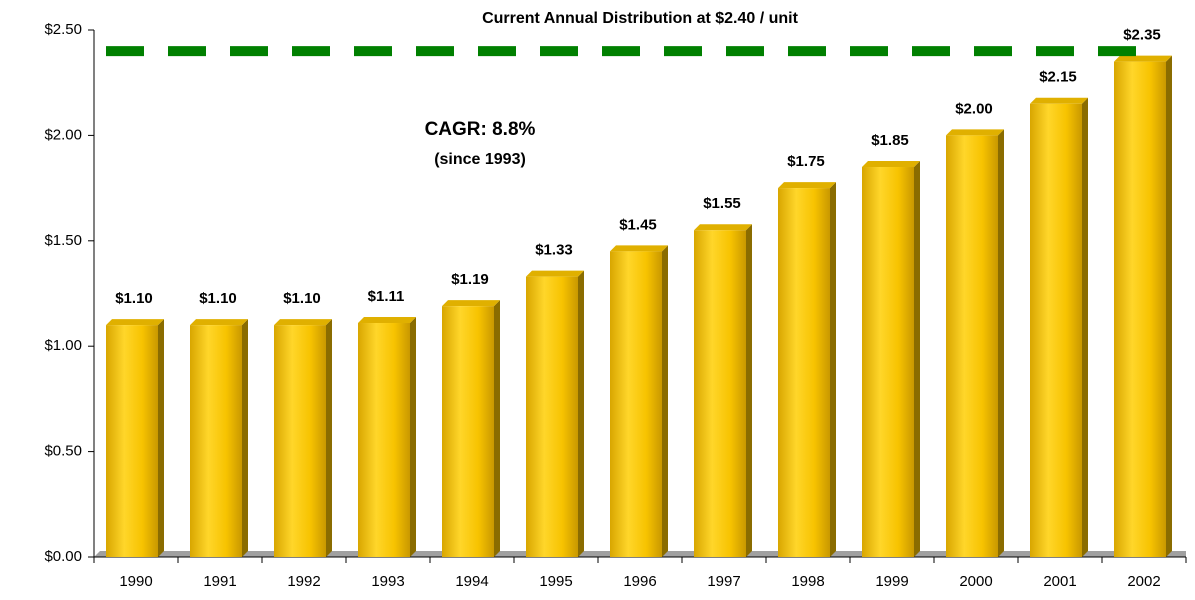  Describe the element at coordinates (63, 345) in the screenshot. I see `y-tick-label: $1.00` at that location.